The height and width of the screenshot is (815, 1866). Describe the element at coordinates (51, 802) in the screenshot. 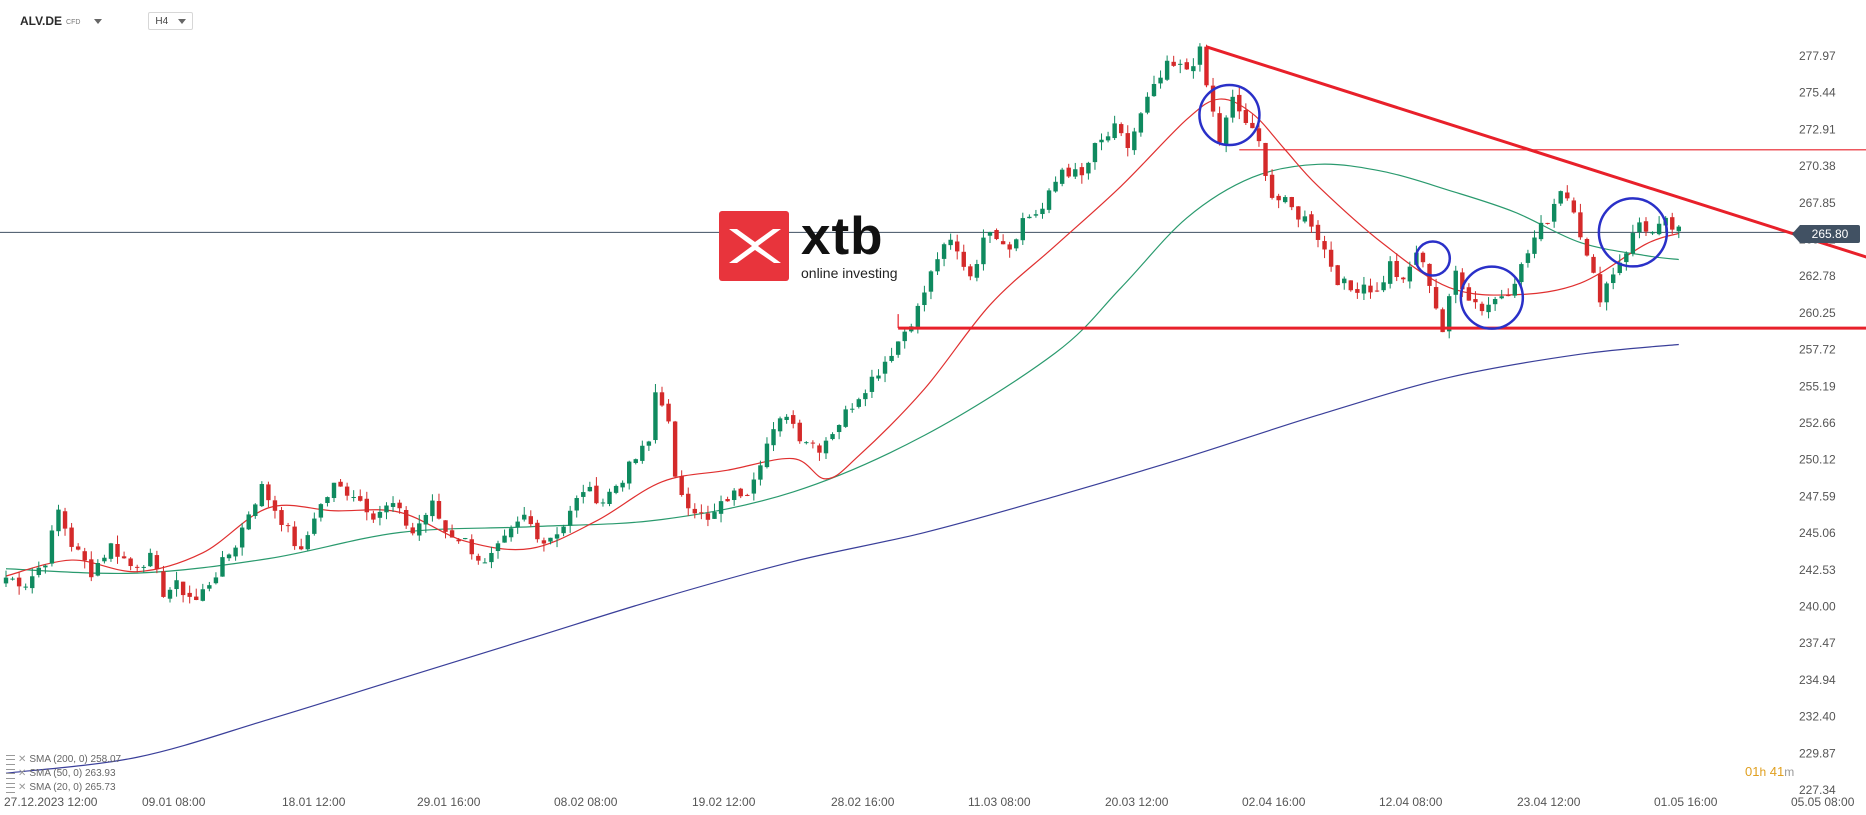

I see `x-tick-label: 27.12.2023 12:00` at that location.